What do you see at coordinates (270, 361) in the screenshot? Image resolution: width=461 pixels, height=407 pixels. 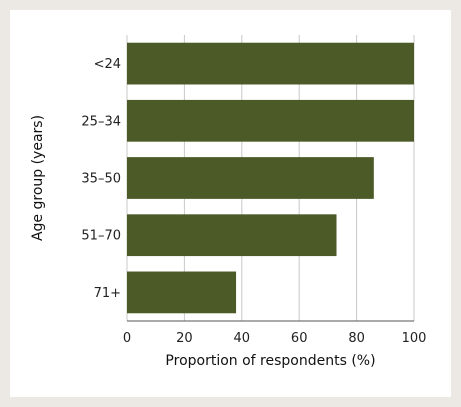 I see `x-axis-title: Proportion of respondents (%)` at bounding box center [270, 361].